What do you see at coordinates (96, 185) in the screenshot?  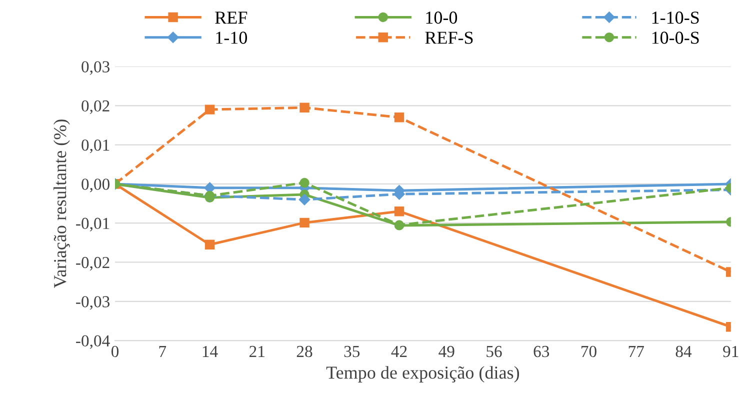 I see `y-tick-label: 0,00` at bounding box center [96, 185].